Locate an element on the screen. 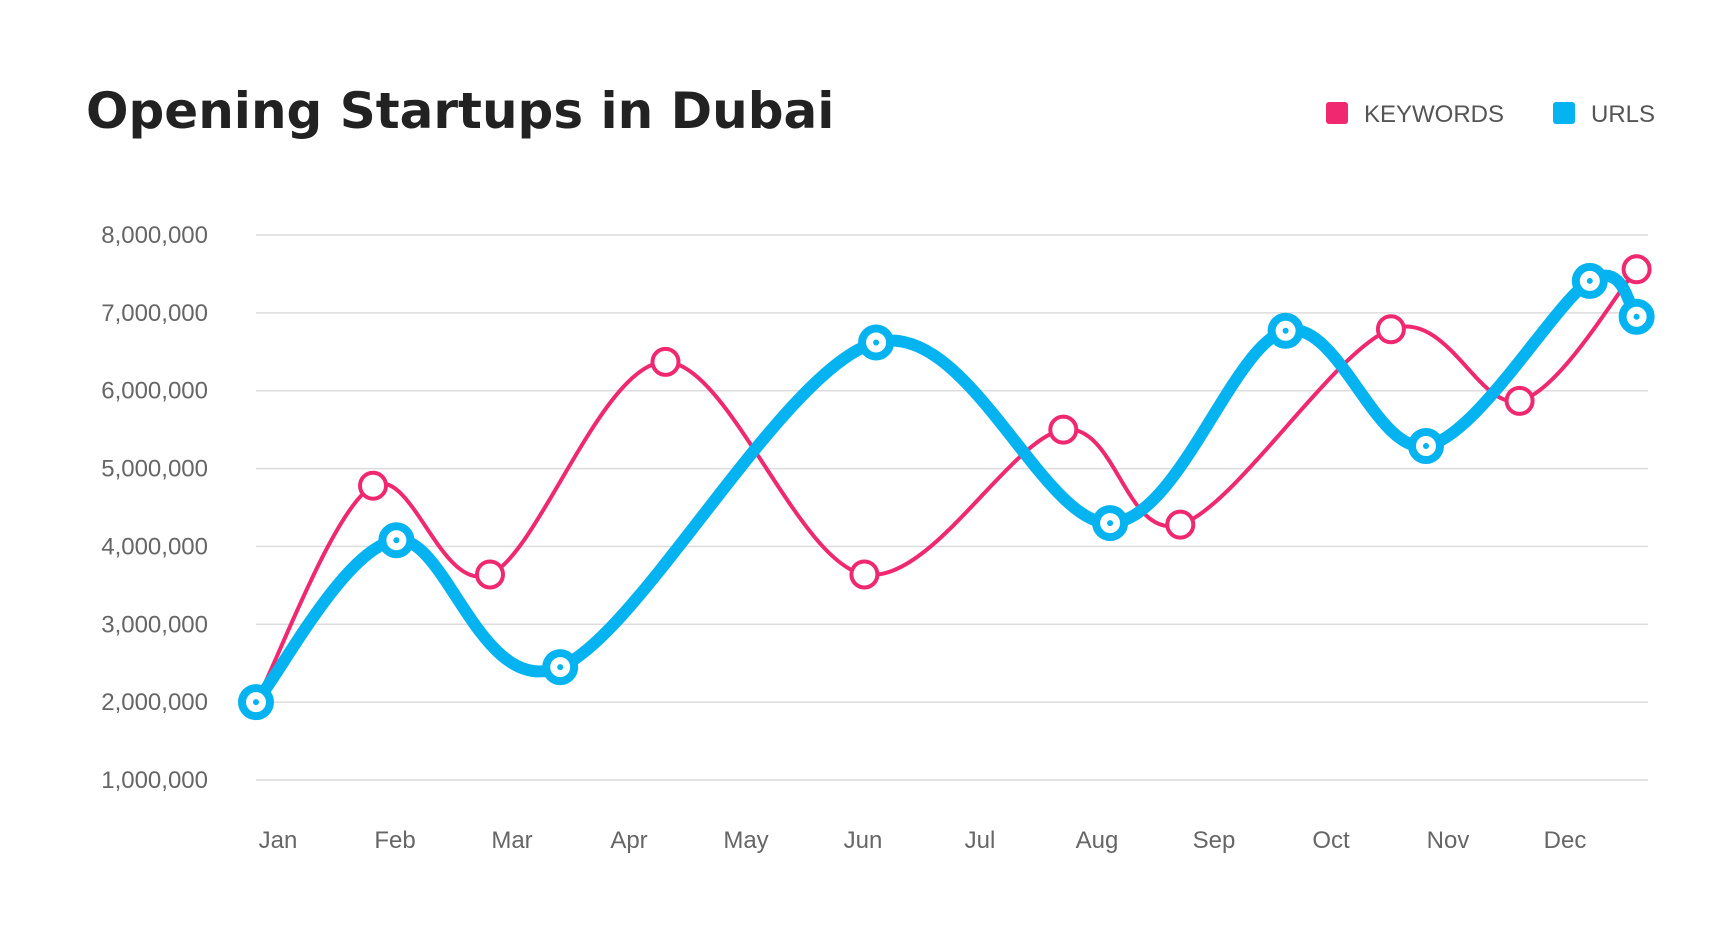 The image size is (1731, 941). x-tick-label: May is located at coordinates (745, 840).